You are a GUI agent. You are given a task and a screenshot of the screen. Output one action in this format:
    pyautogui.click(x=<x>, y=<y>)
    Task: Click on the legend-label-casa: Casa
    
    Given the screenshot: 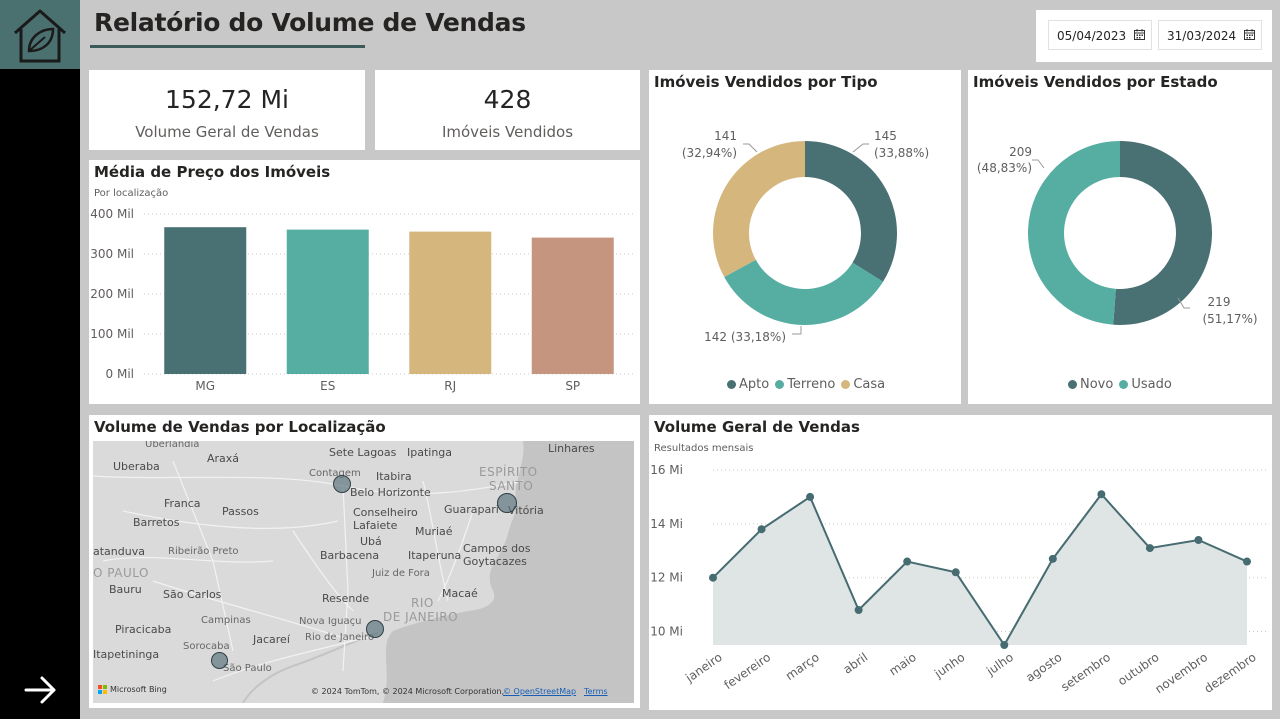 What is the action you would take?
    pyautogui.click(x=869, y=384)
    